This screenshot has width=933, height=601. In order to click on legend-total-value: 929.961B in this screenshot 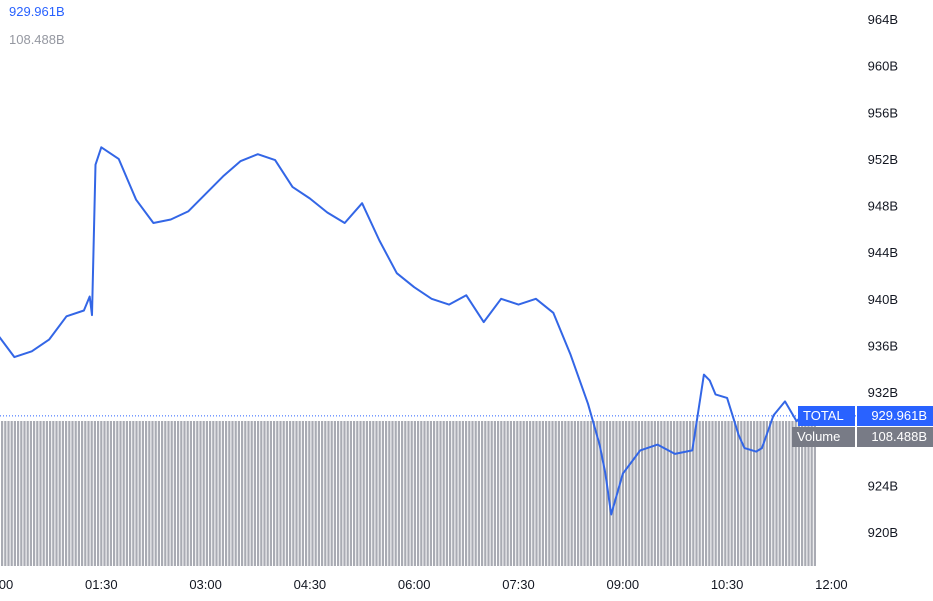, I will do `click(37, 11)`.